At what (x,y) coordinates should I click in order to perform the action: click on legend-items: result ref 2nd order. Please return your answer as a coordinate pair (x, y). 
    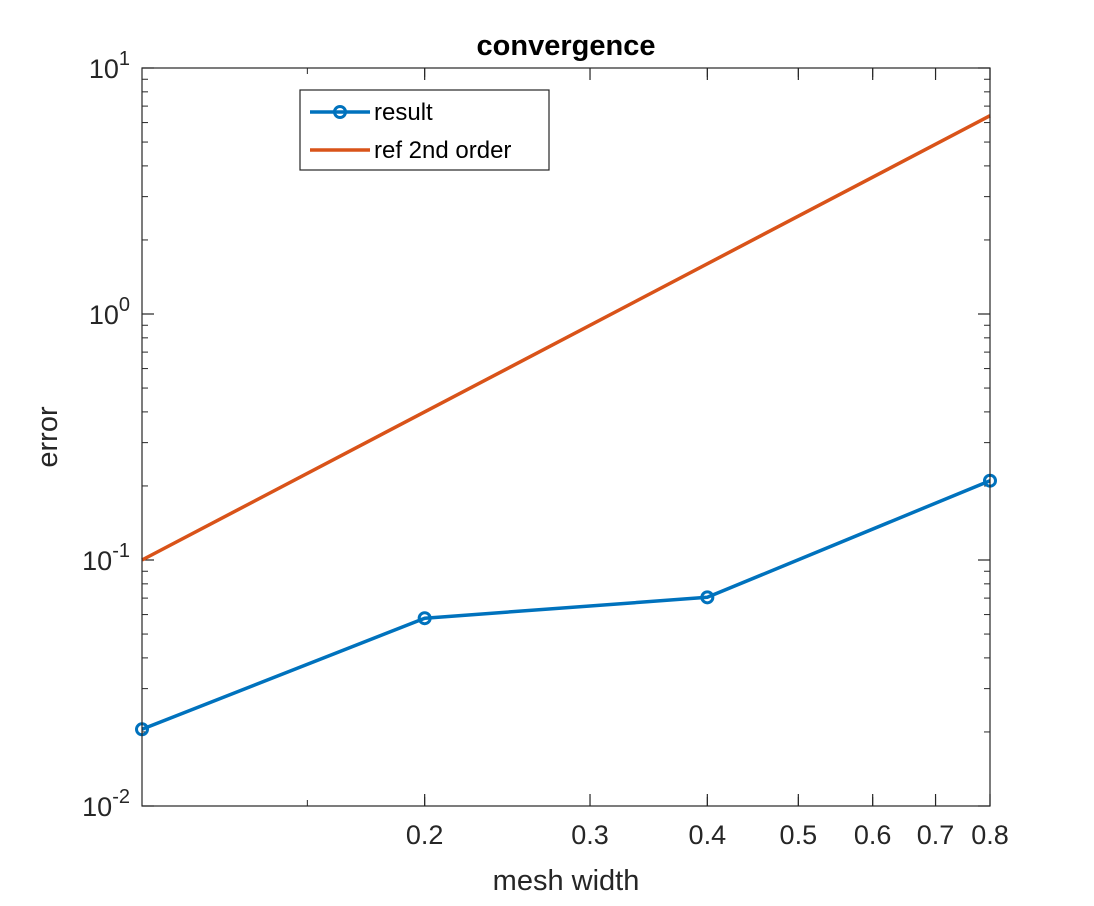
    Looking at the image, I should click on (410, 131).